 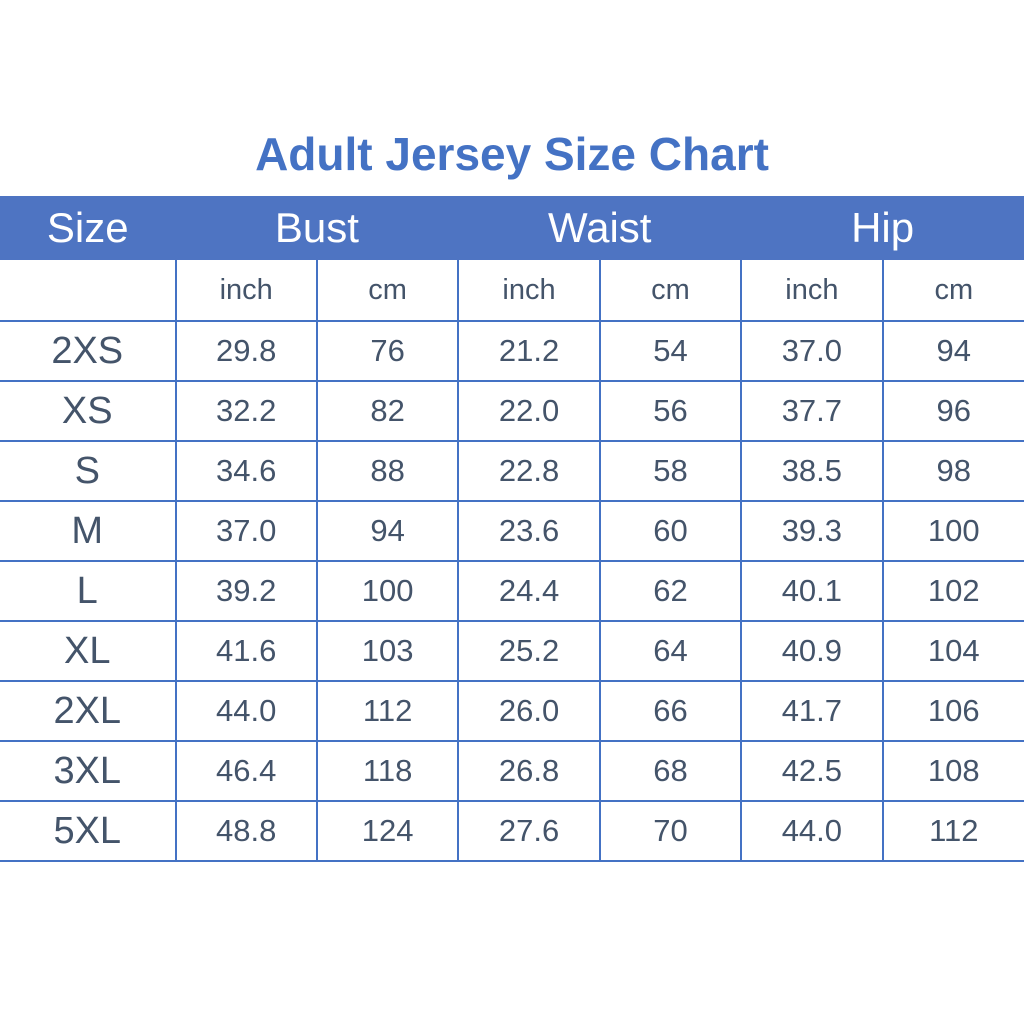 What do you see at coordinates (88, 771) in the screenshot?
I see `size-cell: 3XL` at bounding box center [88, 771].